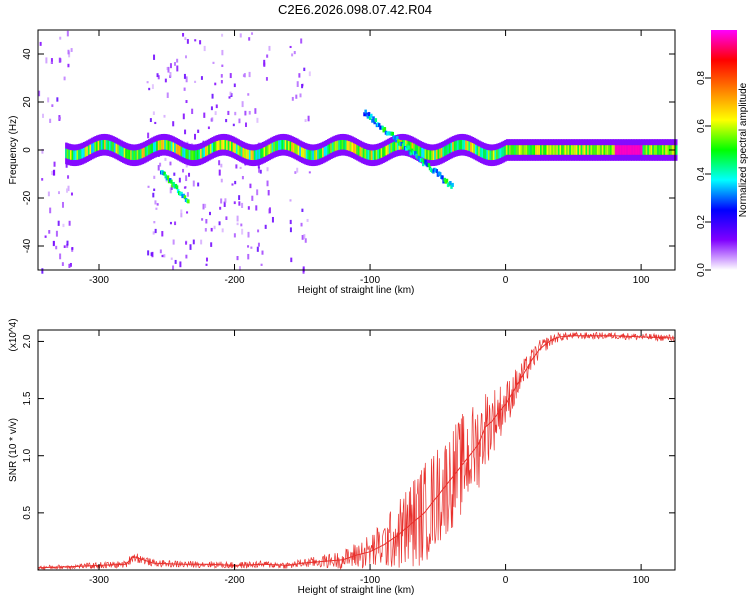 Image resolution: width=750 pixels, height=600 pixels. I want to click on colorbar-label: Normalized spectral amplitude, so click(743, 149).